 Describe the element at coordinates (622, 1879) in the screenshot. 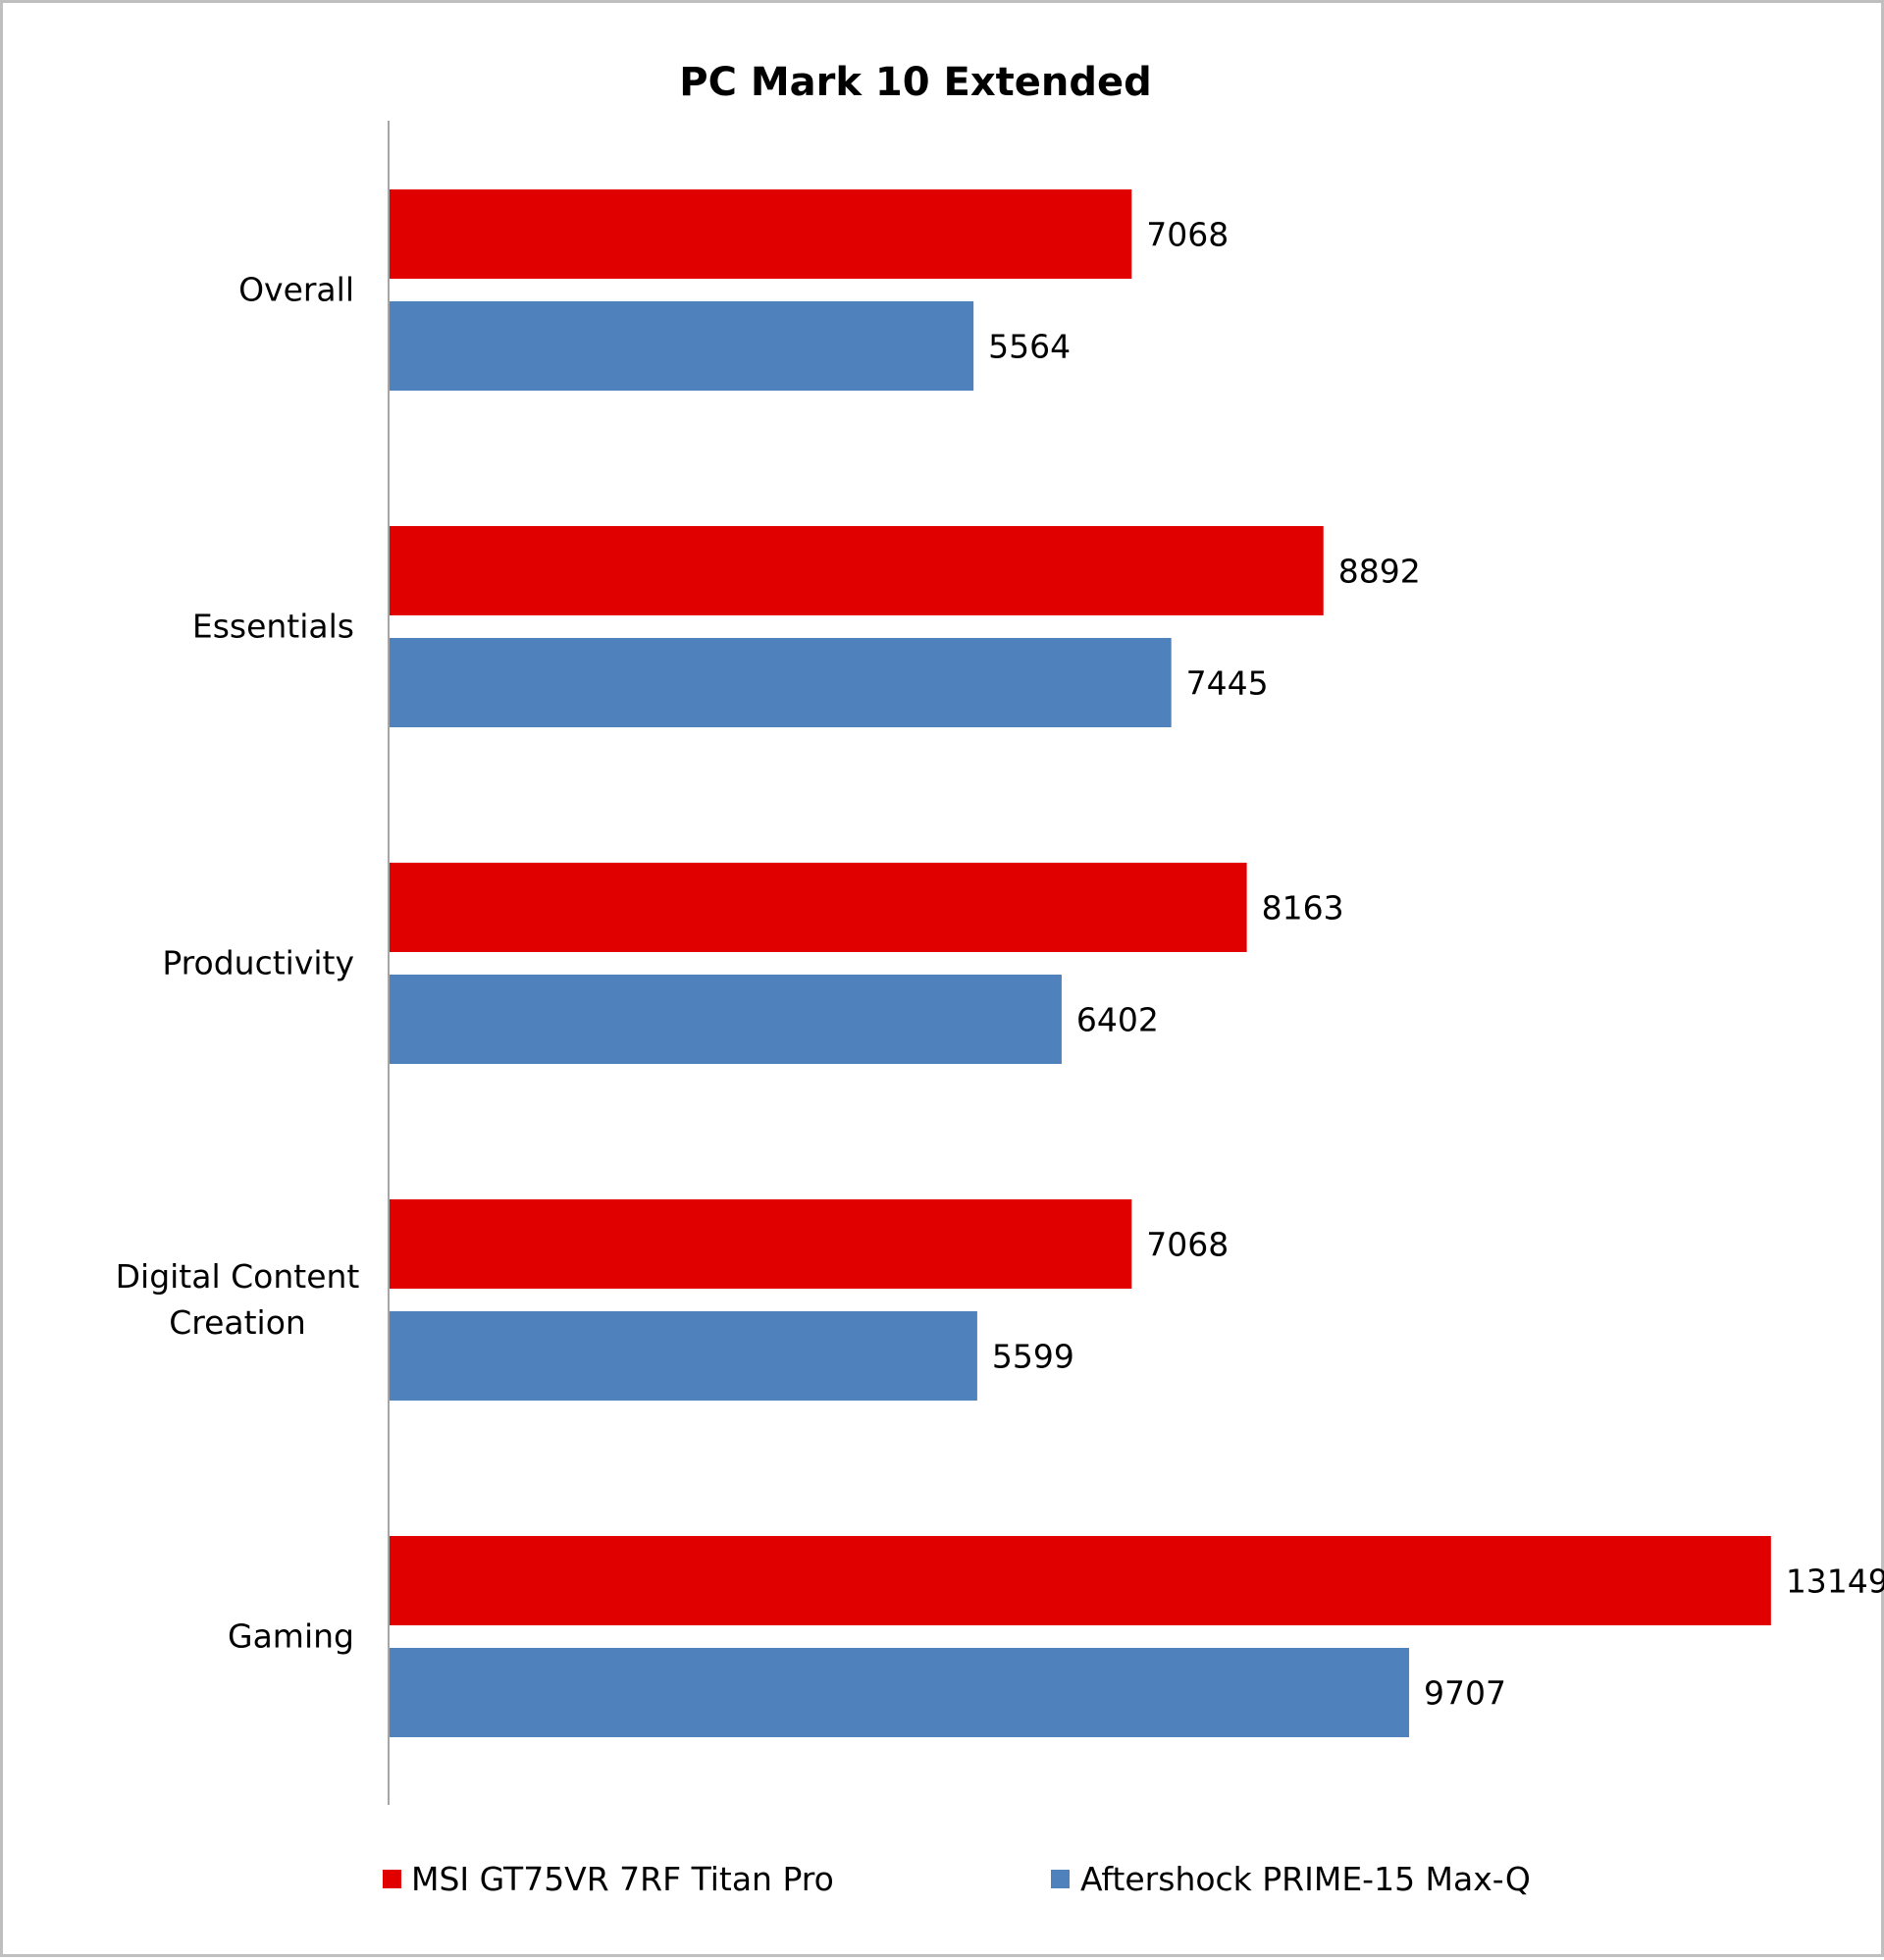

I see `legend-label: MSI GT75VR 7RF Titan Pro` at that location.